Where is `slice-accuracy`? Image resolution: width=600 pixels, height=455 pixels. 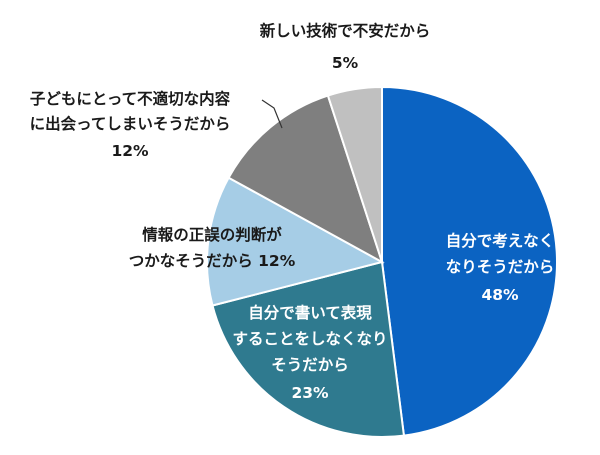
slice-accuracy is located at coordinates (295, 241).